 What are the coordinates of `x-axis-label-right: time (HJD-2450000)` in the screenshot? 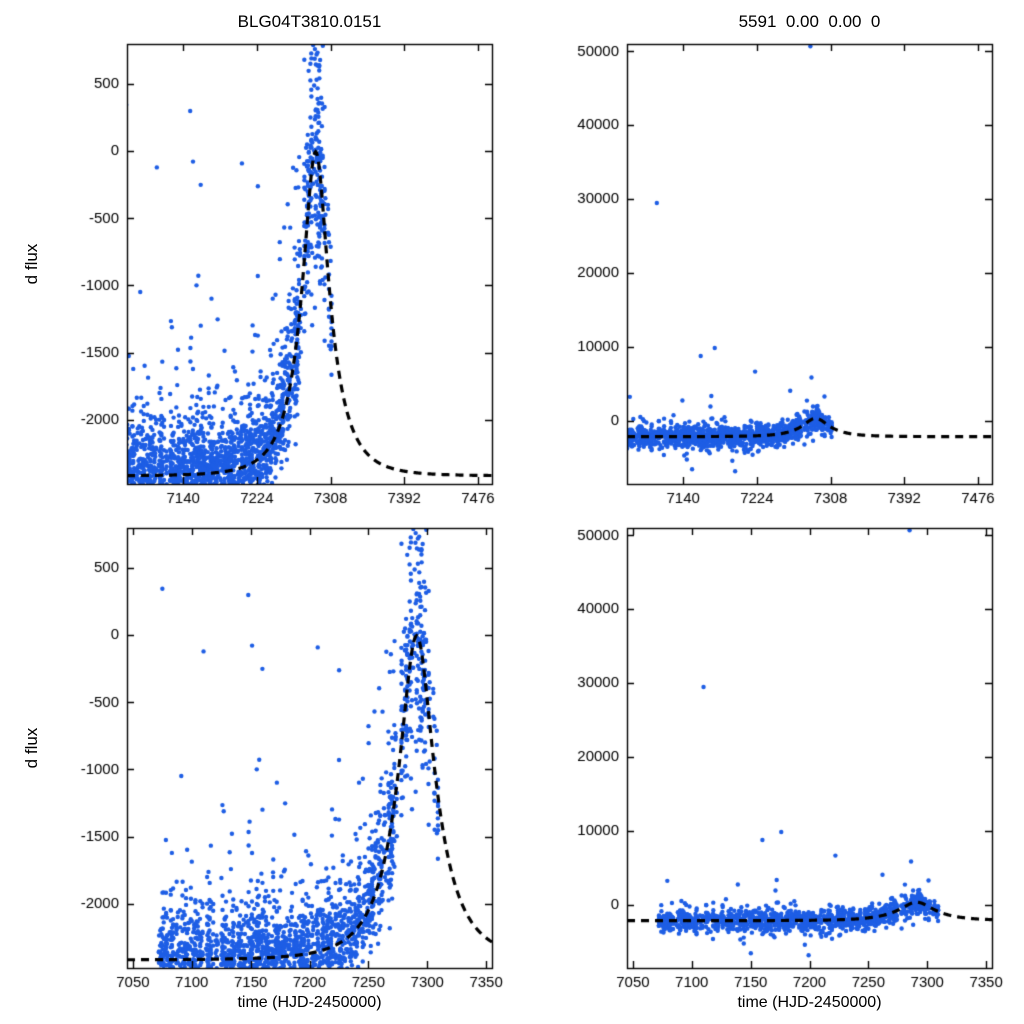 It's located at (809, 1002).